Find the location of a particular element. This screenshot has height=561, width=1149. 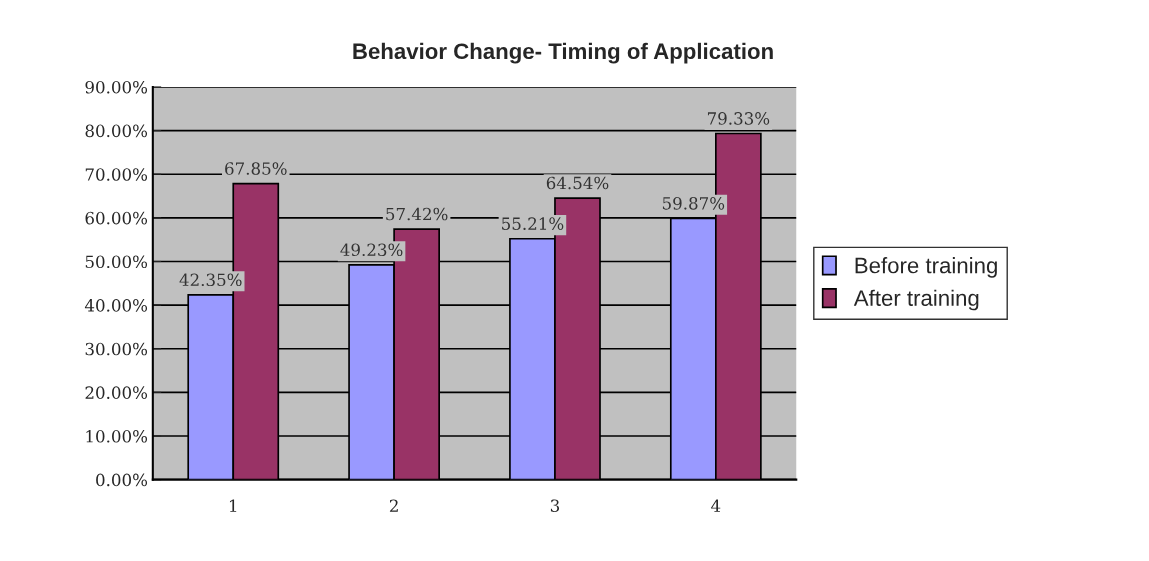

y-tick-label: 60.00% is located at coordinates (116, 218).